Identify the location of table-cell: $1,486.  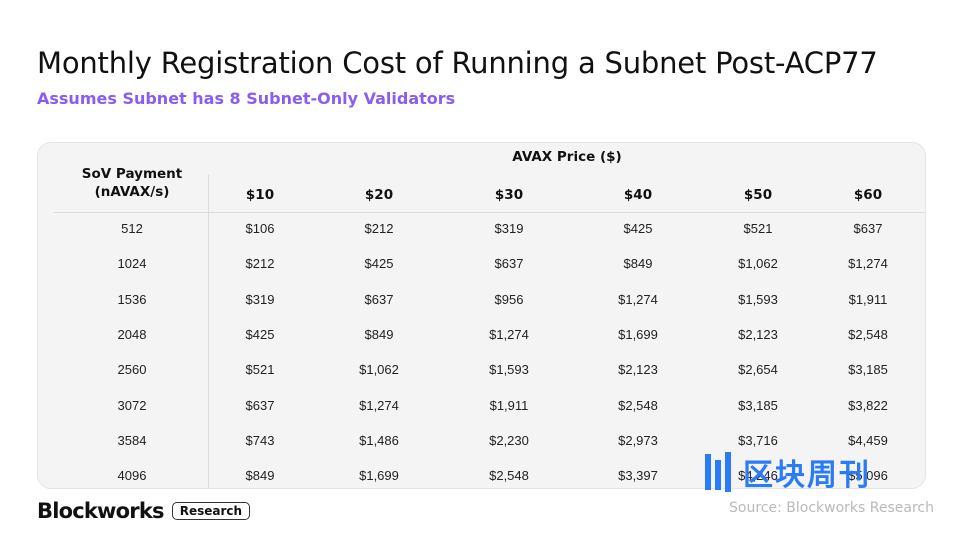
(379, 440).